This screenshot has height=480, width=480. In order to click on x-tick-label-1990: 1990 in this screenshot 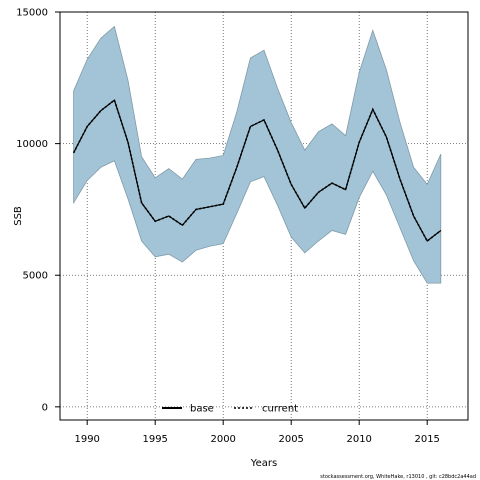, I will do `click(86, 439)`.